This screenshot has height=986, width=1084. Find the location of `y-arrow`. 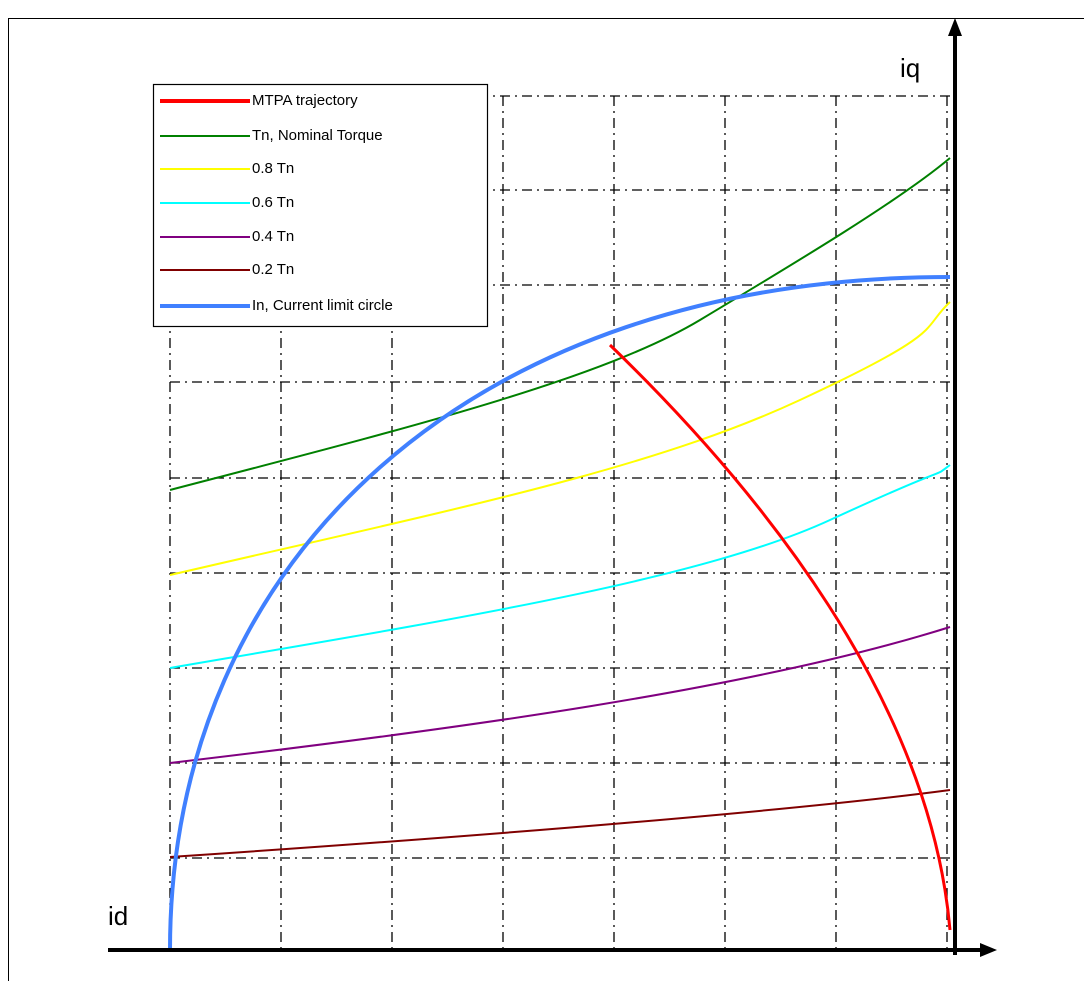

y-arrow is located at coordinates (955, 27).